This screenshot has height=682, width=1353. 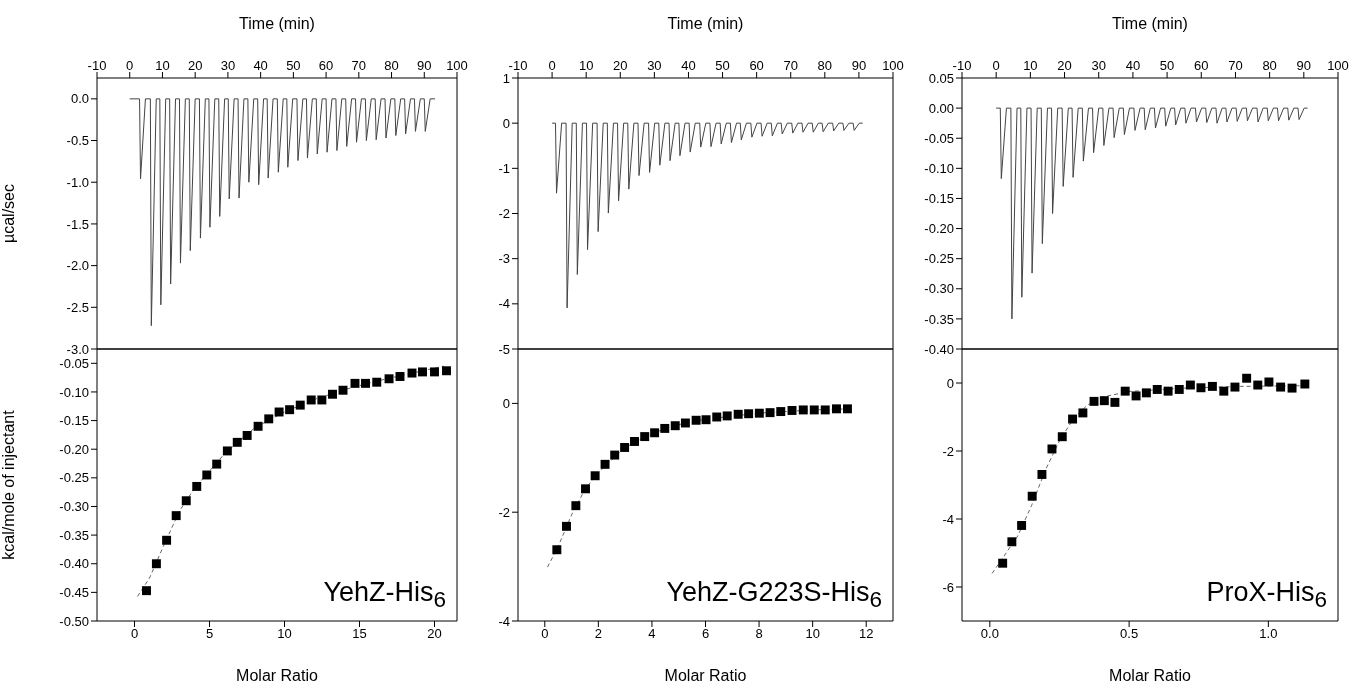 I want to click on x-tick-label: -10, so click(x=962, y=65).